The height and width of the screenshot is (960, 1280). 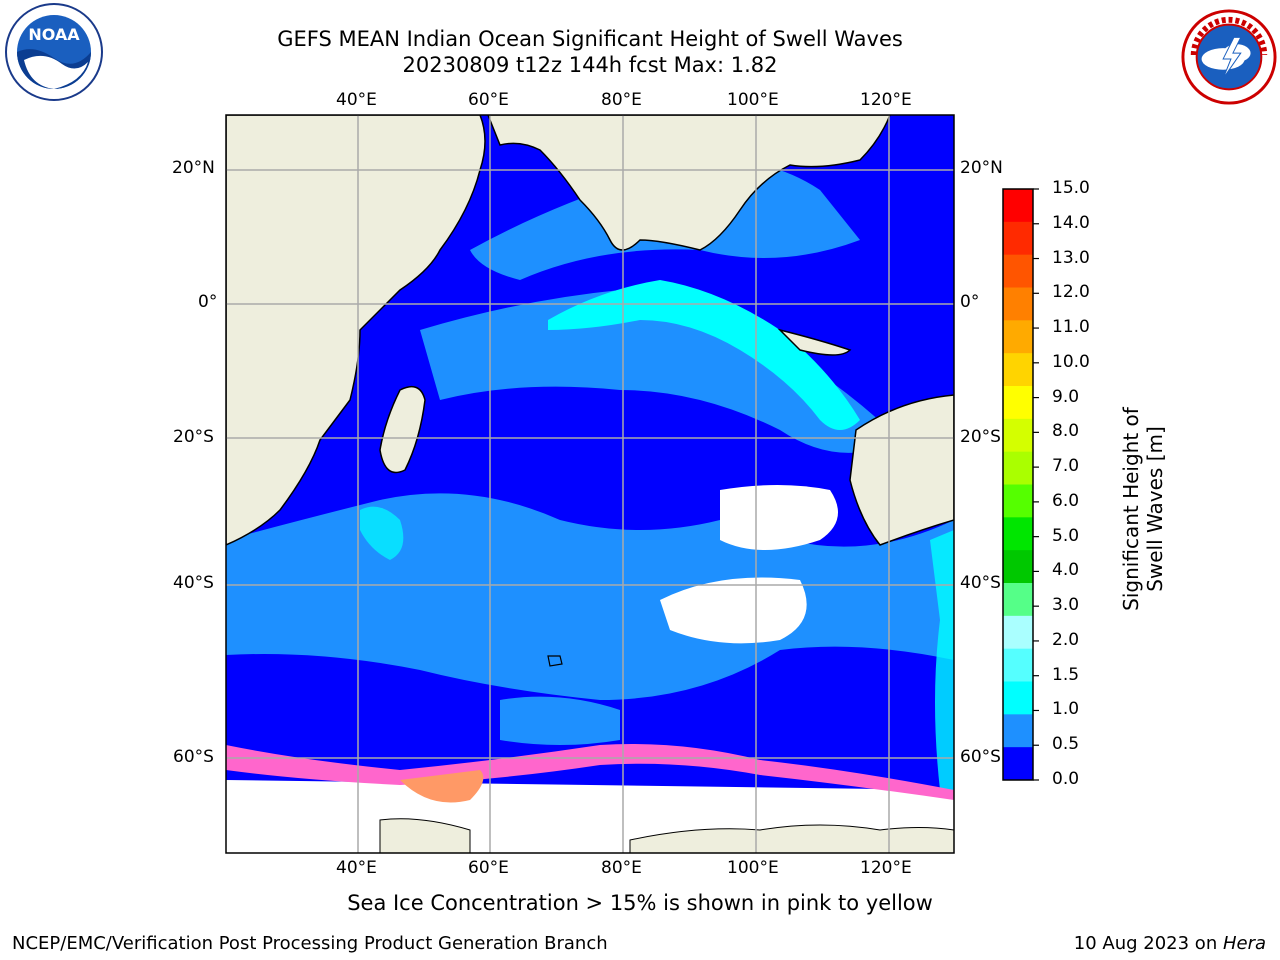 What do you see at coordinates (54, 52) in the screenshot?
I see `noaa-logo: NOAA` at bounding box center [54, 52].